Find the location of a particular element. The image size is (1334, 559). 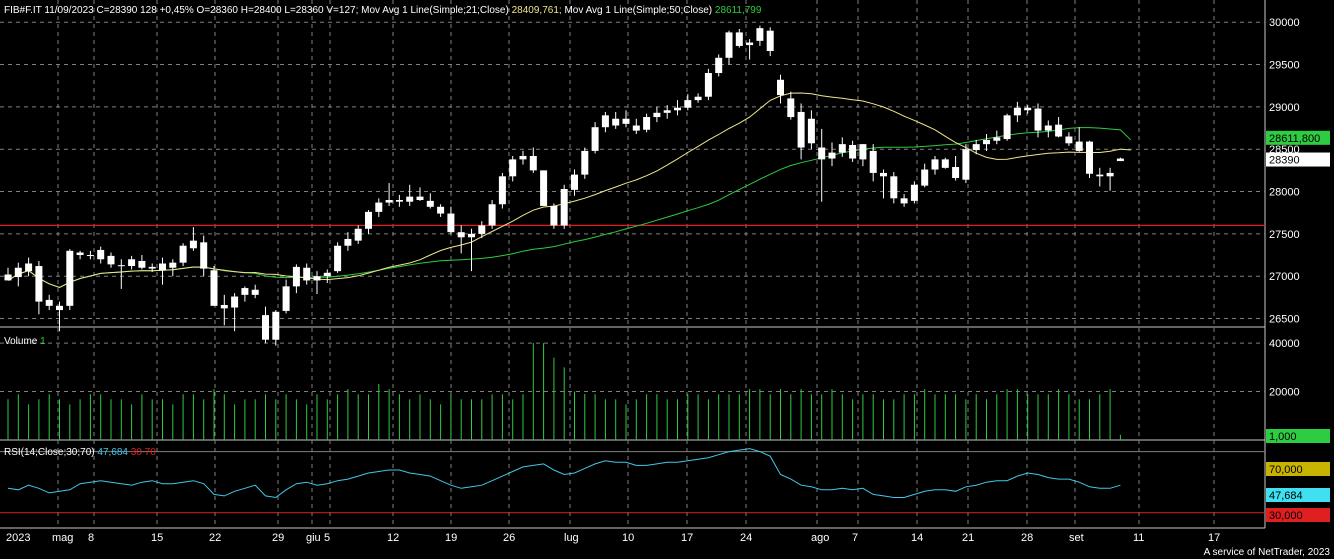

time-tick-label: lug is located at coordinates (571, 538).